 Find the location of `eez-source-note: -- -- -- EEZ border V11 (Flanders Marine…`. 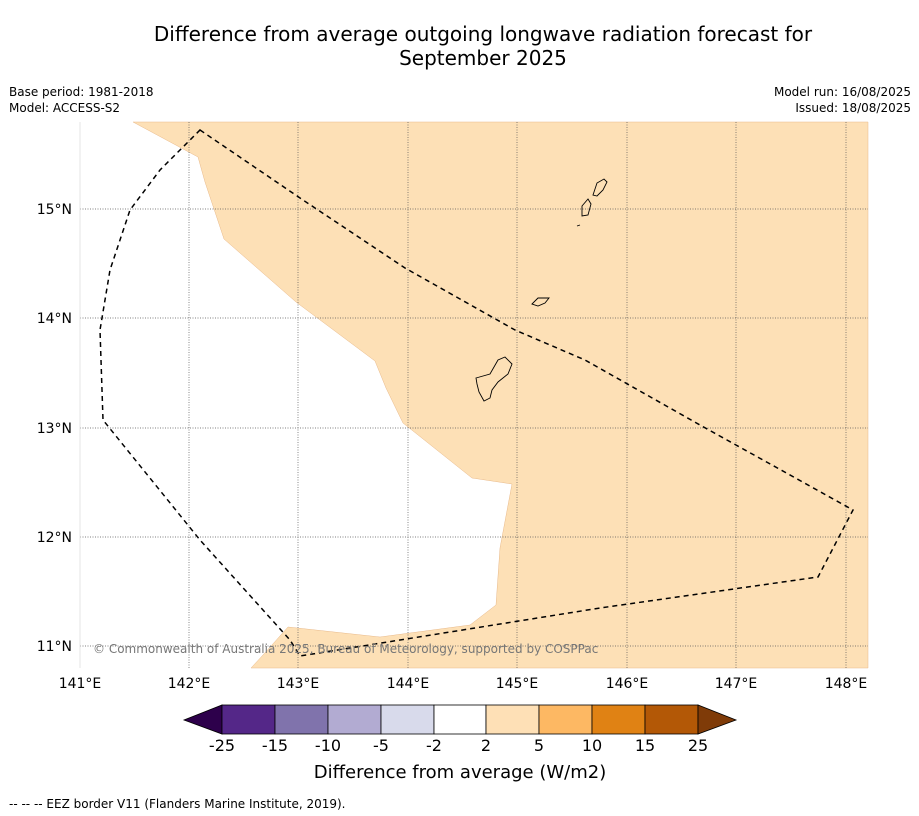

eez-source-note: -- -- -- EEZ border V11 (Flanders Marine… is located at coordinates (177, 804).